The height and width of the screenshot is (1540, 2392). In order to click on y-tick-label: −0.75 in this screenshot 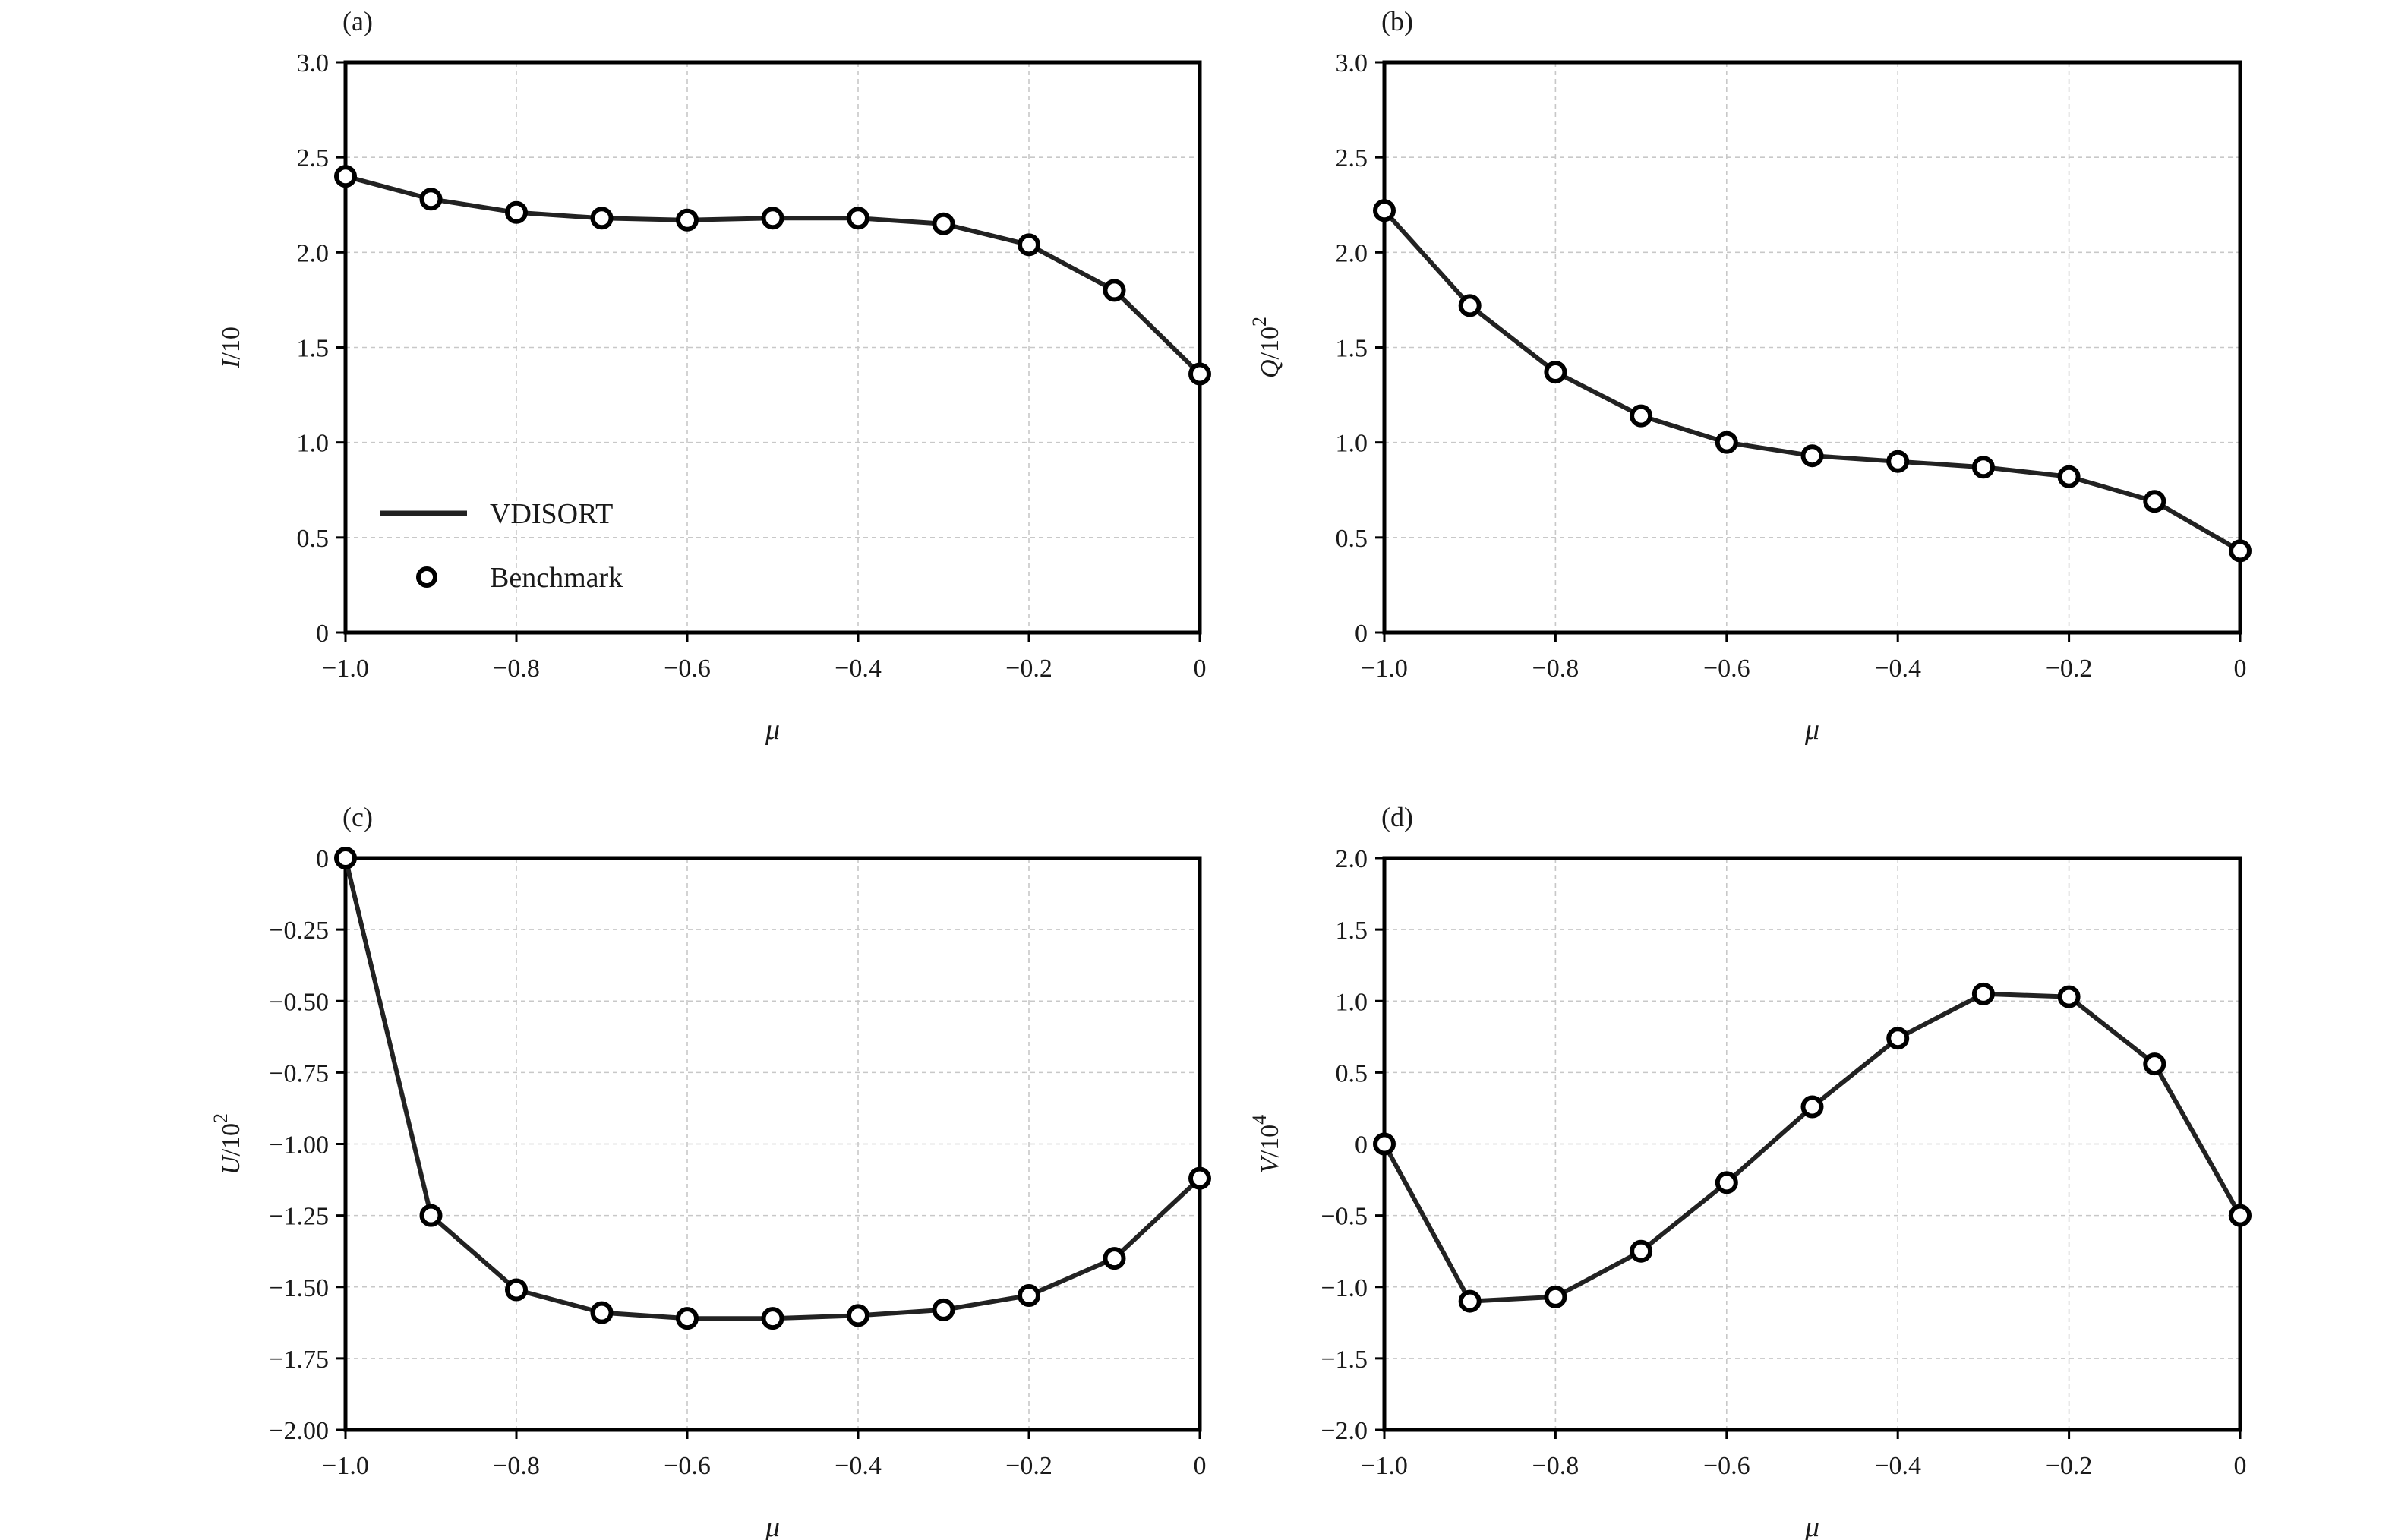, I will do `click(299, 1073)`.